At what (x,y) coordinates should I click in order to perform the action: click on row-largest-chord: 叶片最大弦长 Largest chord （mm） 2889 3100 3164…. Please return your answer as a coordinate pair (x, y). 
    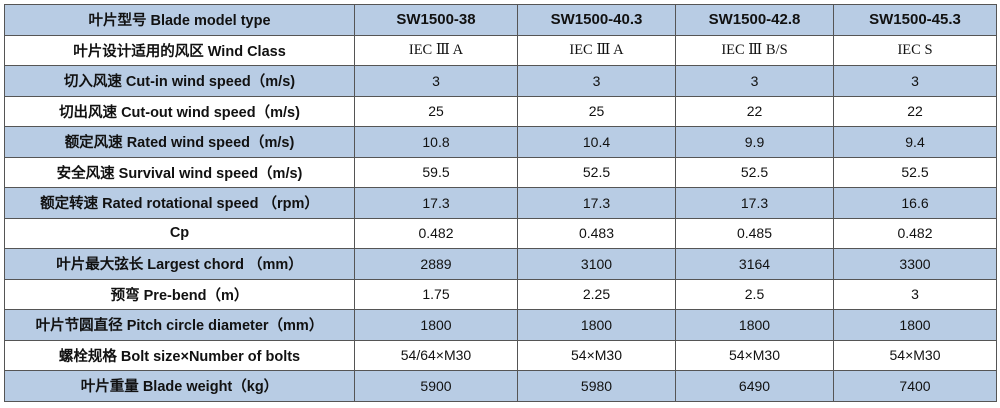
    Looking at the image, I should click on (500, 264).